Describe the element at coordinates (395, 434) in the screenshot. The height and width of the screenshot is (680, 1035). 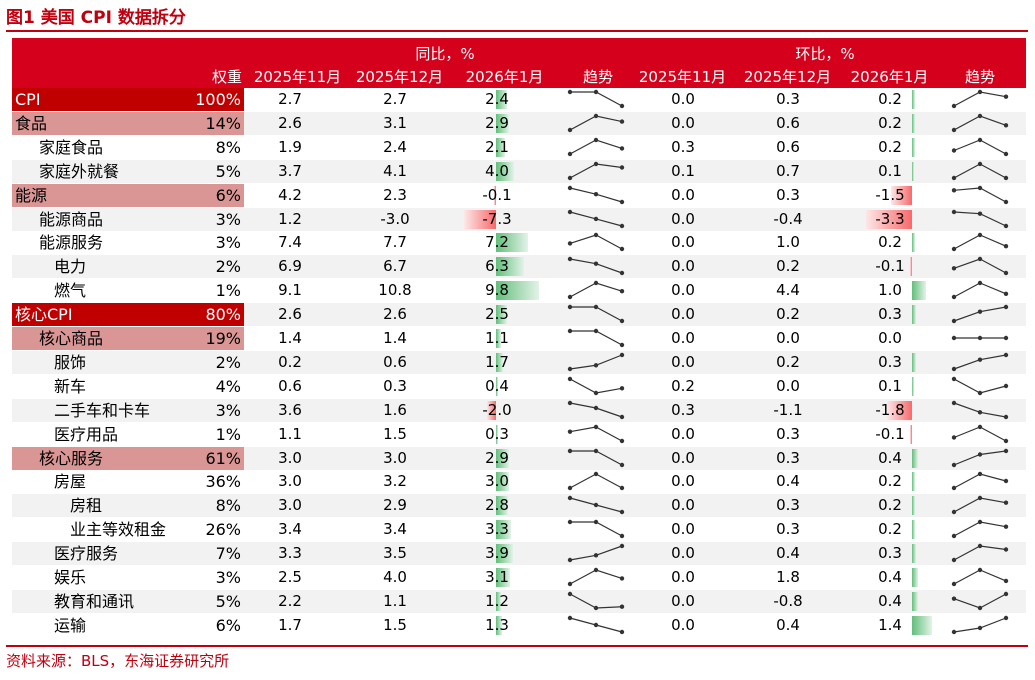
I see `yoy-value-2: 1.5` at that location.